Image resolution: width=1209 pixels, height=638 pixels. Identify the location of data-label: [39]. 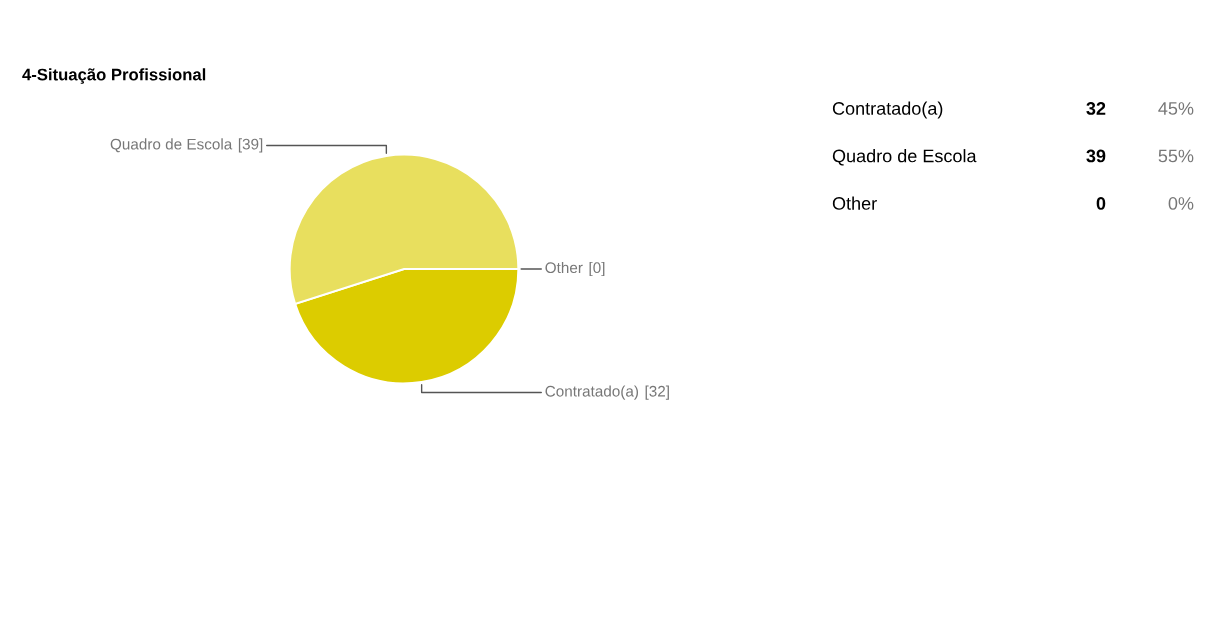
(250, 145).